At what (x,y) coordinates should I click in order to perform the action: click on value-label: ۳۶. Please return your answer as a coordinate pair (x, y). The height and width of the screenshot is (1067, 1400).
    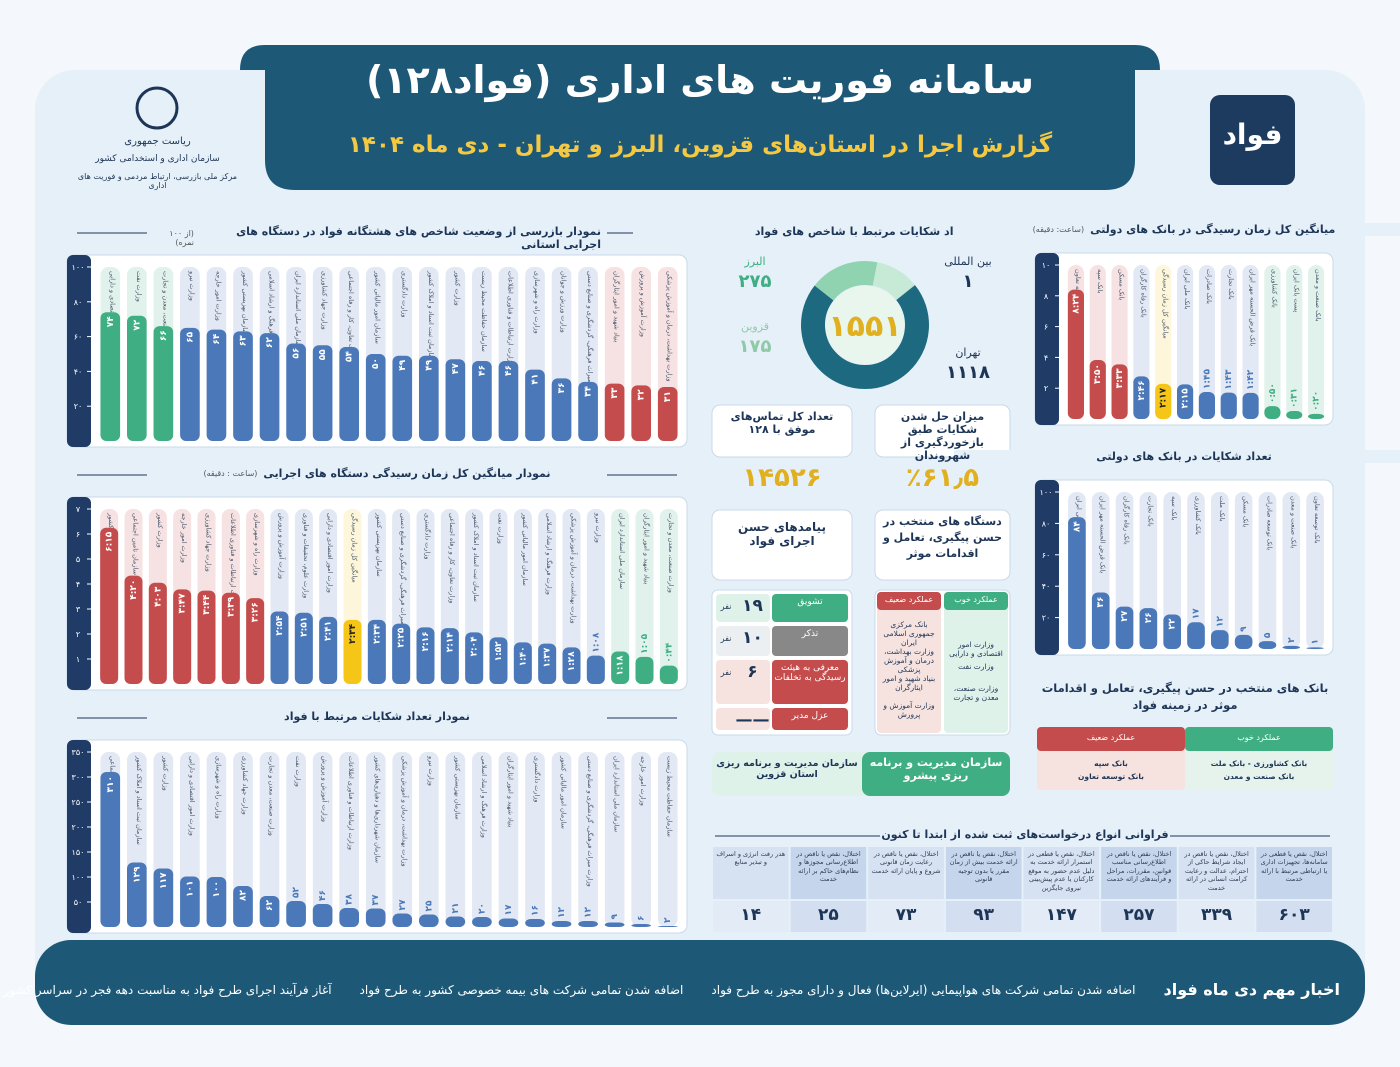
    Looking at the image, I should click on (1101, 601).